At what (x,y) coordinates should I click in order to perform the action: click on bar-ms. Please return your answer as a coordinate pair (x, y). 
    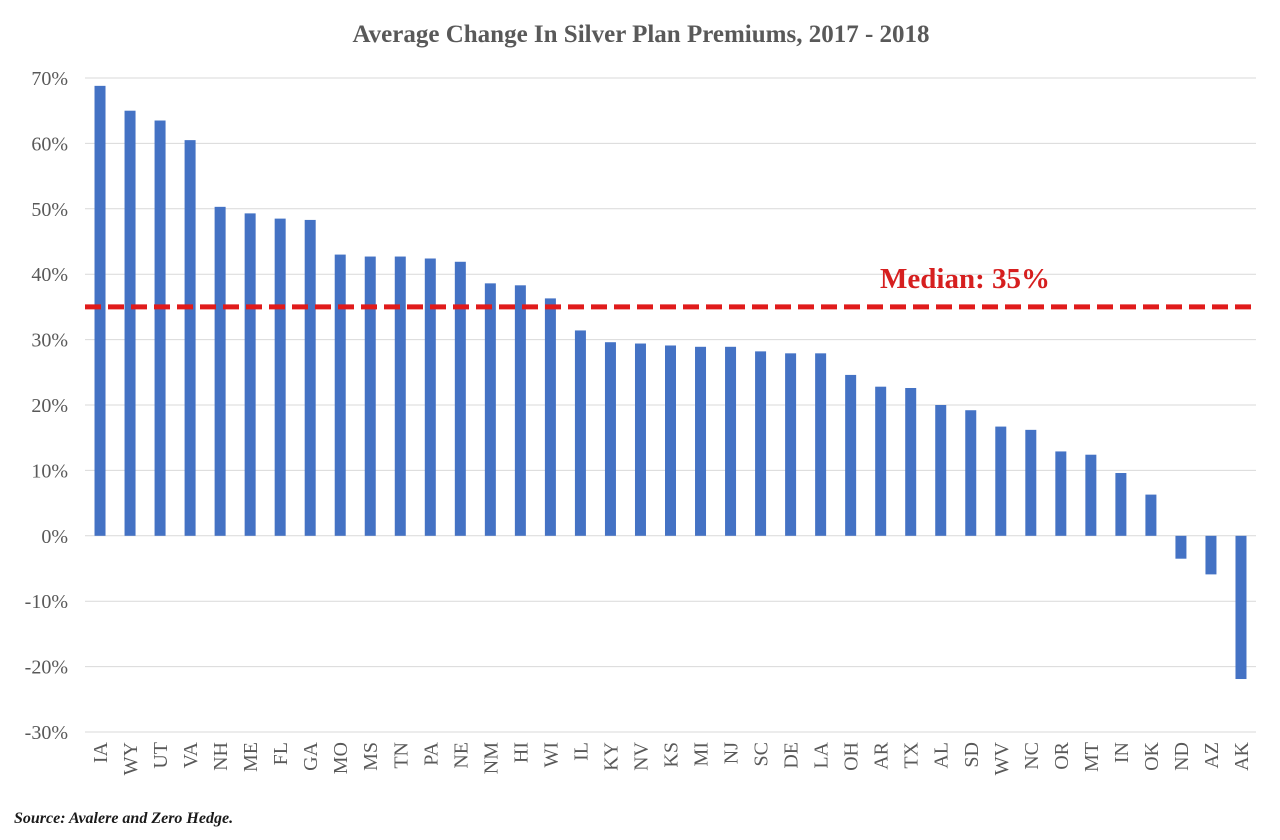
    Looking at the image, I should click on (370, 396).